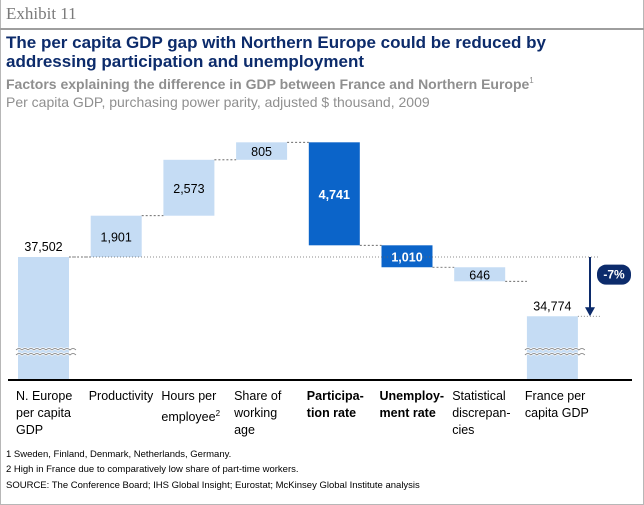 The height and width of the screenshot is (505, 644). I want to click on bar-share-working-age, so click(262, 151).